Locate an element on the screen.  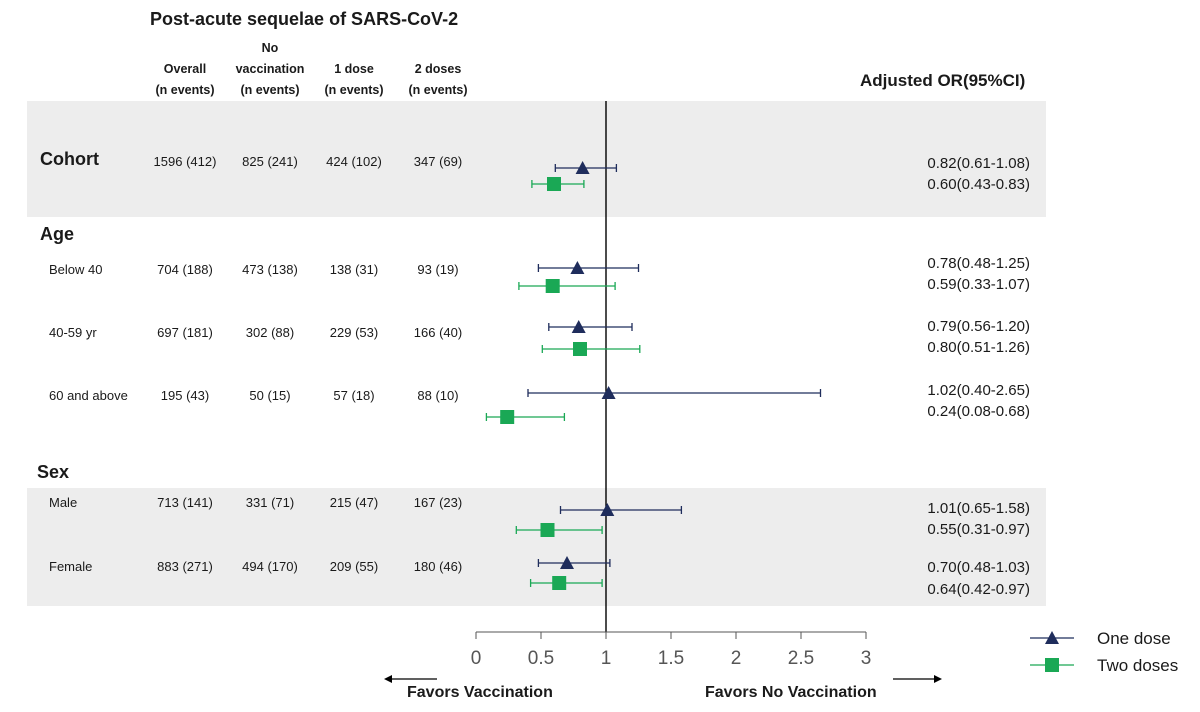
x-tick-label: 3 is located at coordinates (866, 658).